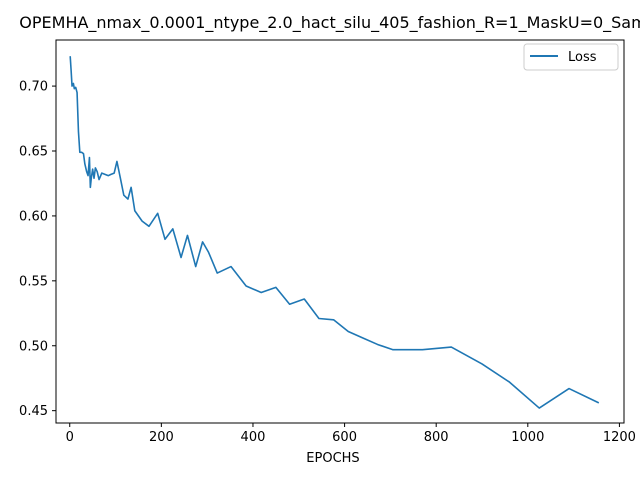 The width and height of the screenshot is (640, 480). I want to click on y-tick-label: 0.70, so click(33, 87).